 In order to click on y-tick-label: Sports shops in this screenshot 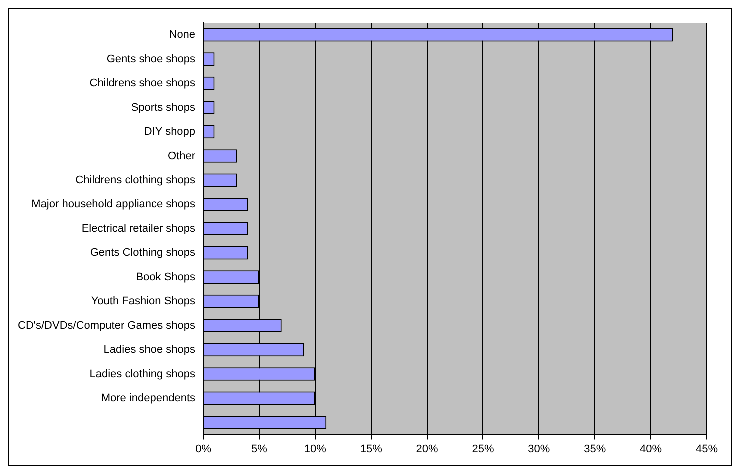, I will do `click(163, 108)`.